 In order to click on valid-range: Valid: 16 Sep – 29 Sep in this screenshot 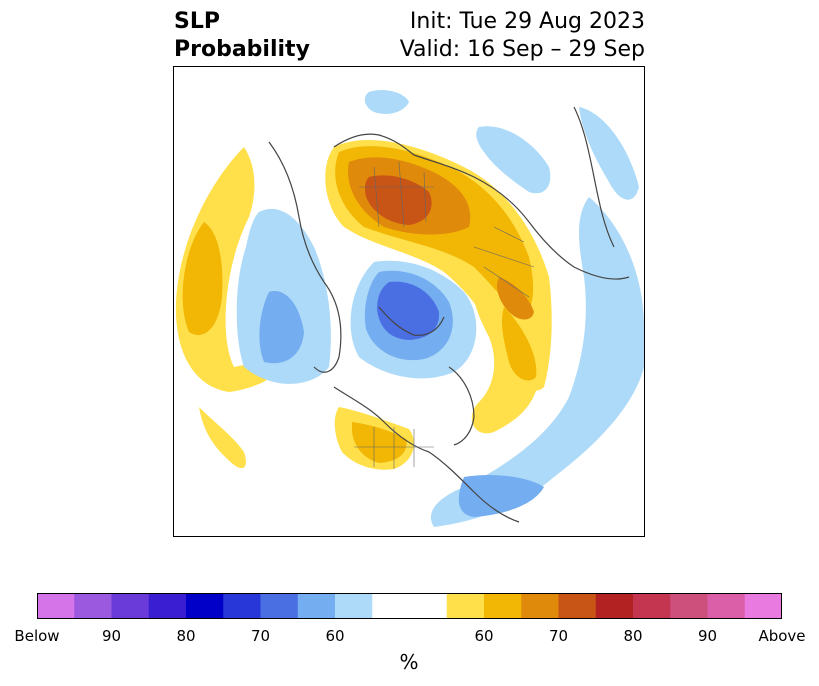, I will do `click(522, 49)`.